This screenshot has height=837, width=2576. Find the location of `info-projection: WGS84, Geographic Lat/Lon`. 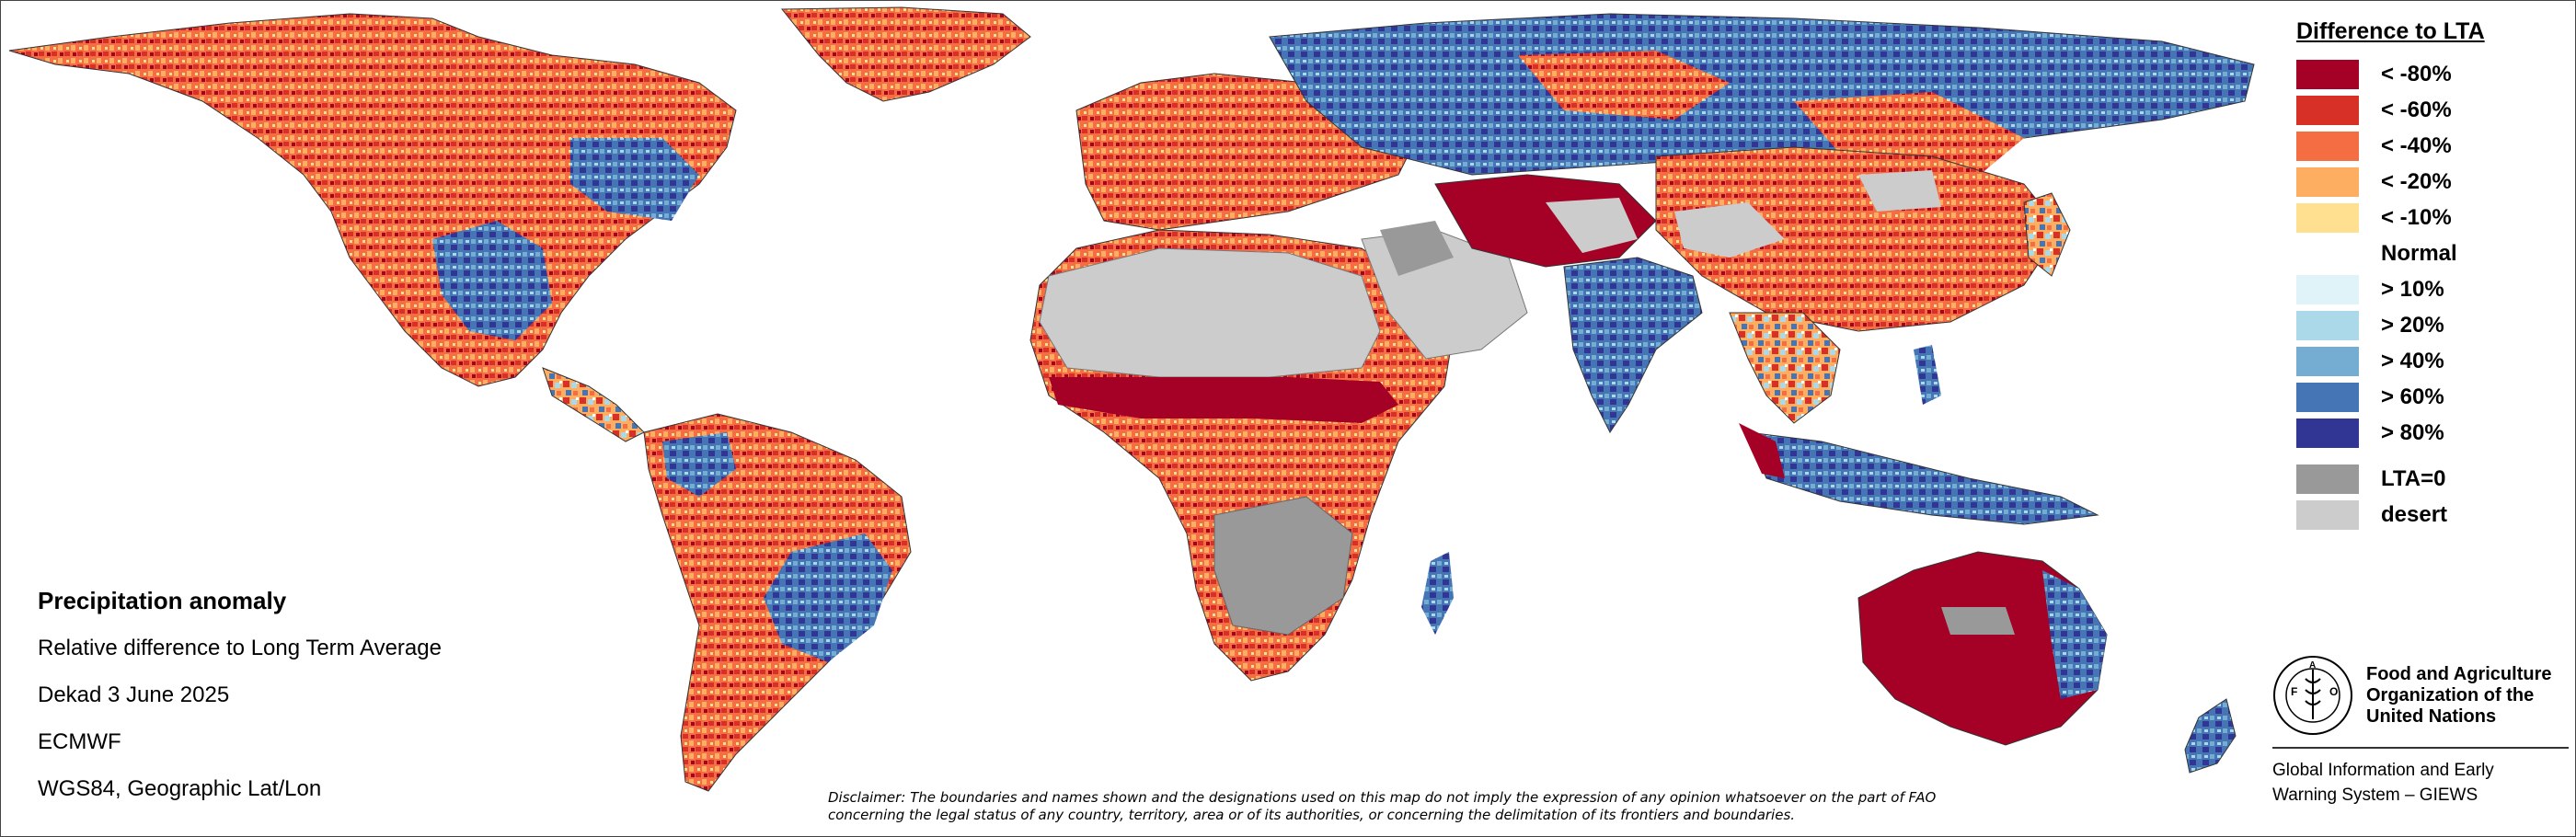

info-projection: WGS84, Geographic Lat/Lon is located at coordinates (180, 788).